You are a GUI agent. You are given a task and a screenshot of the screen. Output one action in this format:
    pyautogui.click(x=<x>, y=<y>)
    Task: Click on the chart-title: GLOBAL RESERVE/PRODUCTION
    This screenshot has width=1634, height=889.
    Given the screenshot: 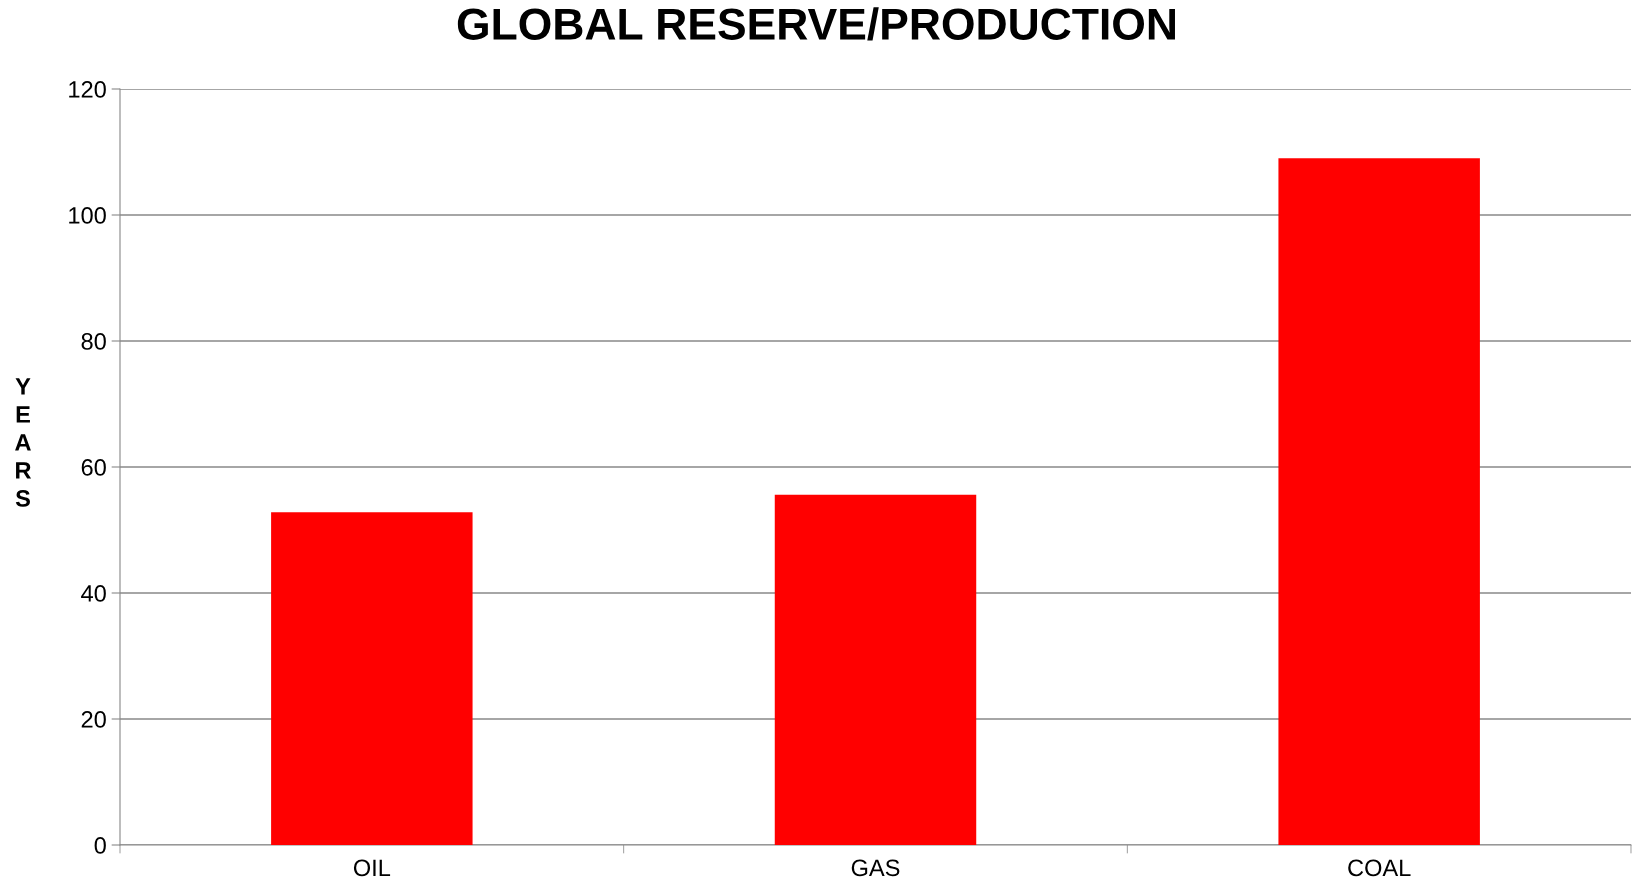 What is the action you would take?
    pyautogui.click(x=816, y=24)
    